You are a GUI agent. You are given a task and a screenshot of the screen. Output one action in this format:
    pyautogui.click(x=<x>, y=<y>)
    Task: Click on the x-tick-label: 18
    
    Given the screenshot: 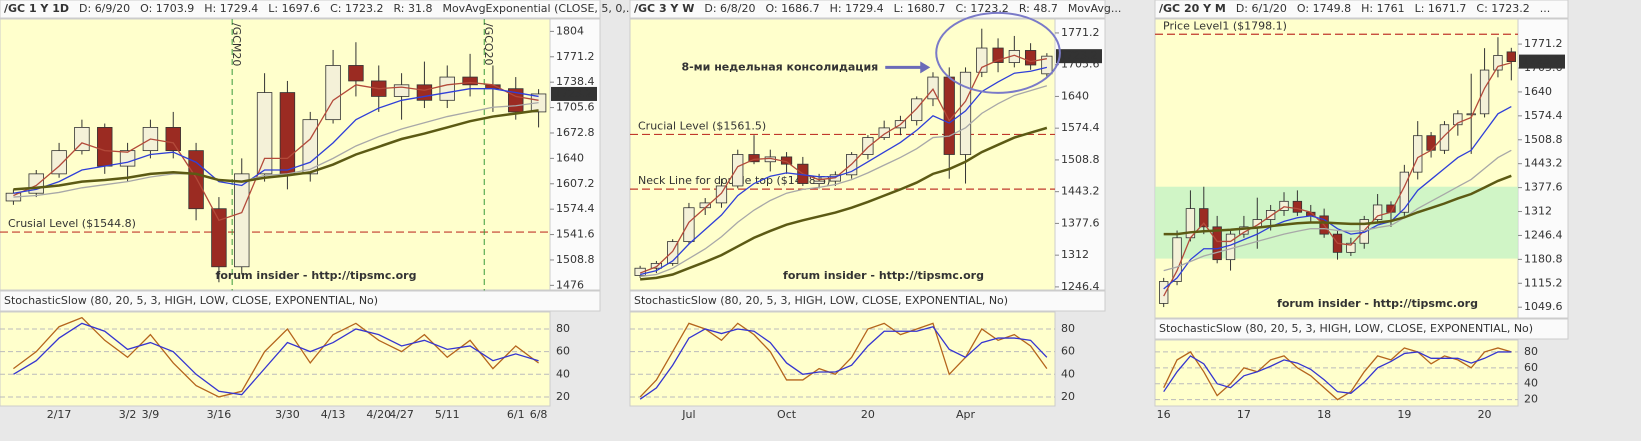 What is the action you would take?
    pyautogui.click(x=1324, y=414)
    